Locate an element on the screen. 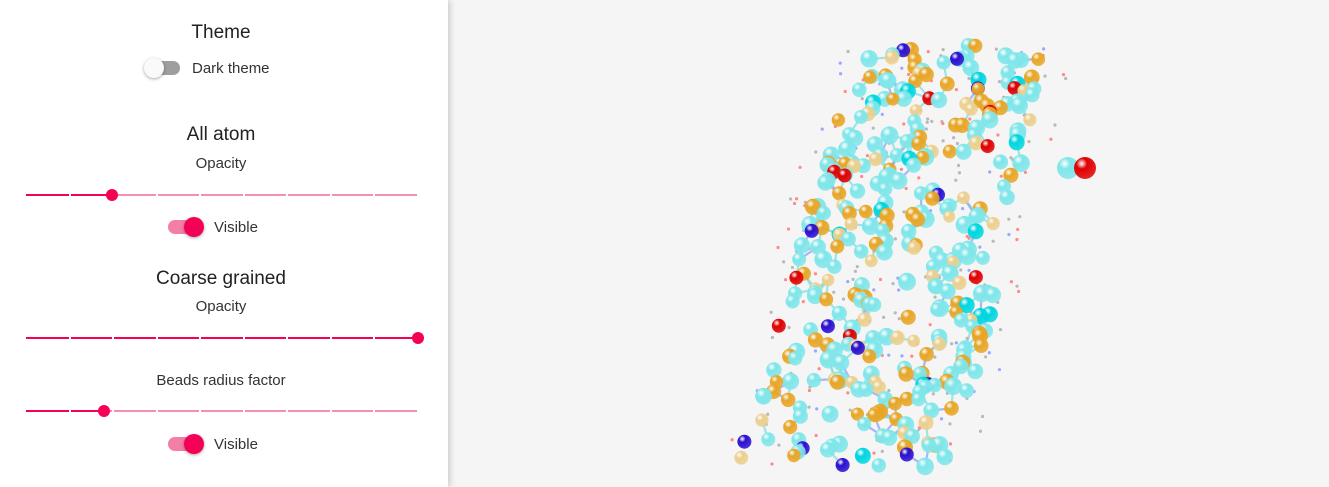  slider-fill is located at coordinates (65, 411).